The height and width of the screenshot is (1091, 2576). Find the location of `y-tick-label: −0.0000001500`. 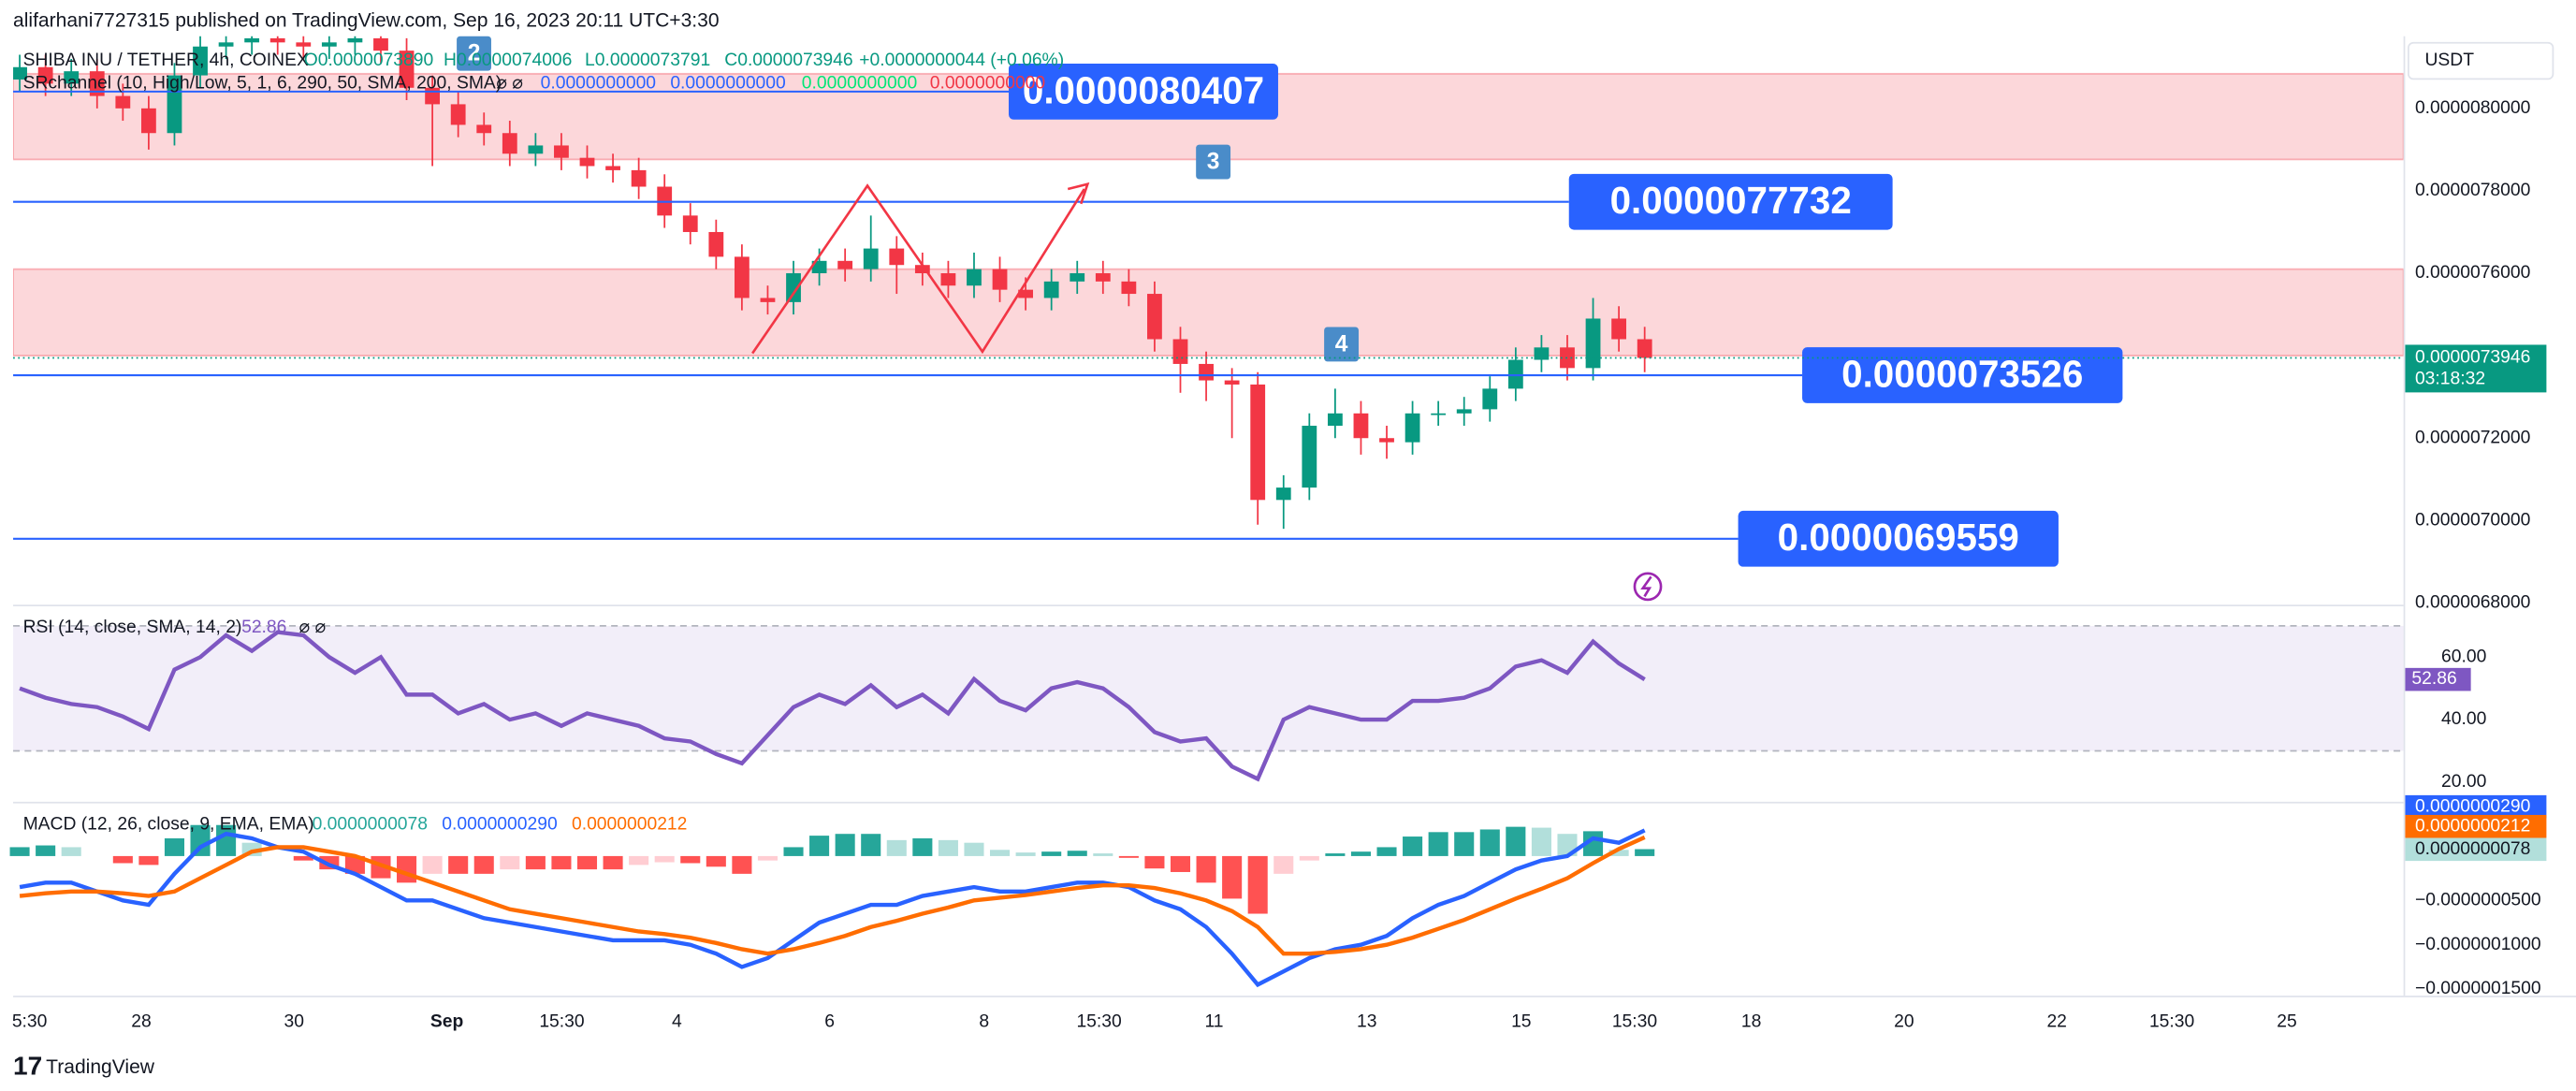

y-tick-label: −0.0000001500 is located at coordinates (2478, 988).